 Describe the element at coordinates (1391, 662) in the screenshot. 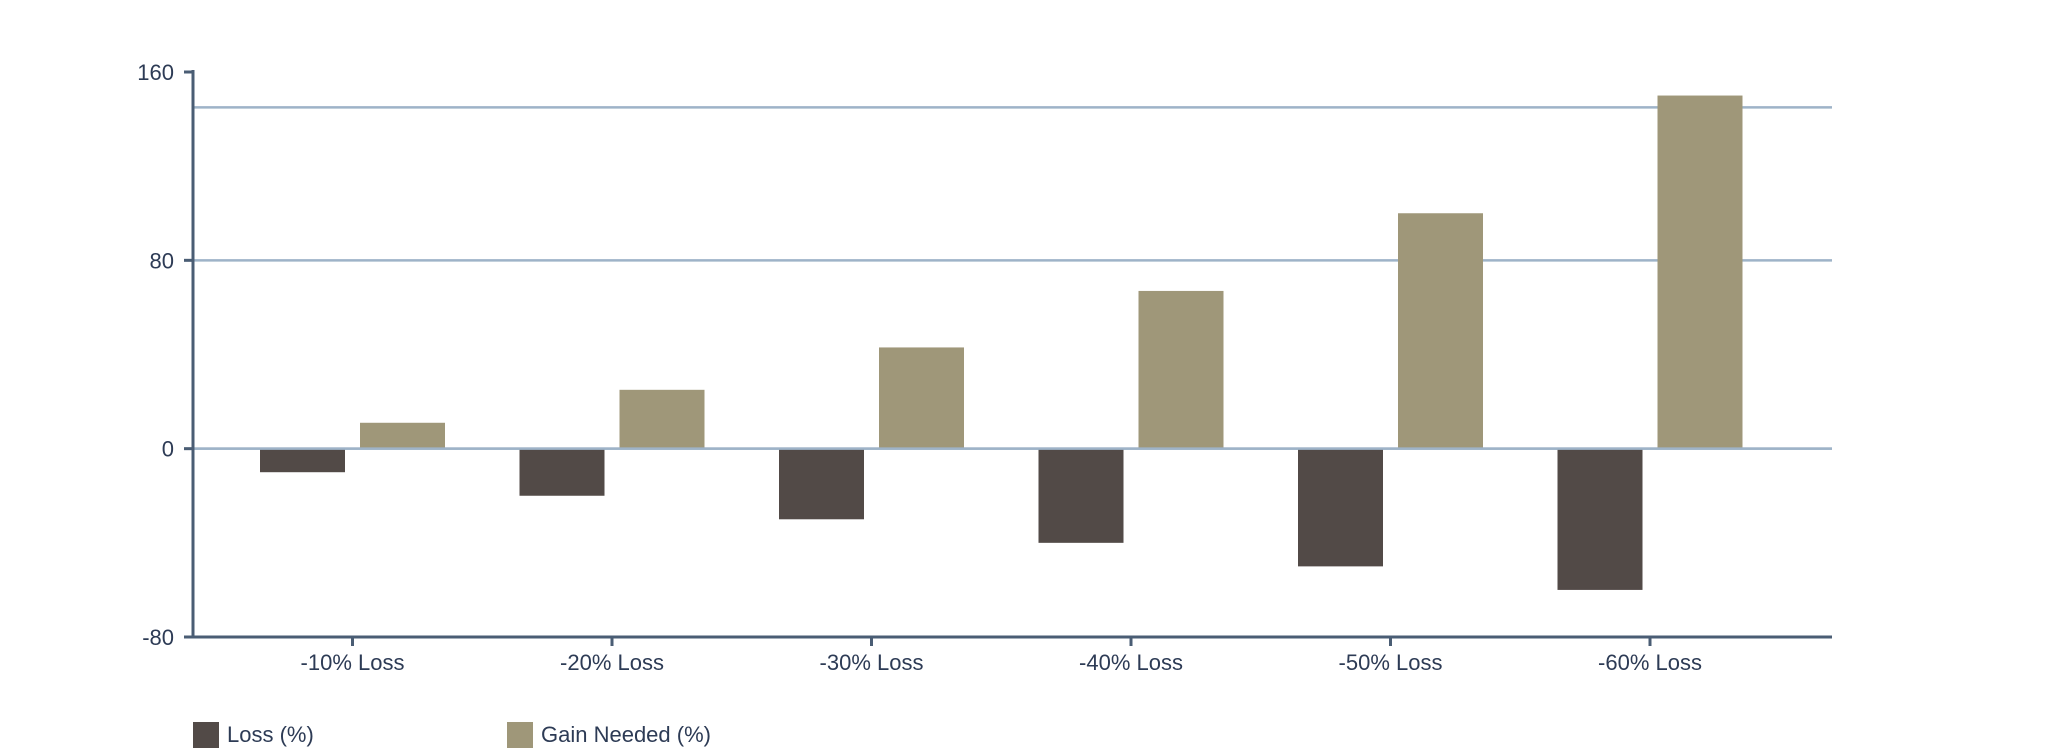

I see `x-tick-label-4: -50% Loss` at that location.